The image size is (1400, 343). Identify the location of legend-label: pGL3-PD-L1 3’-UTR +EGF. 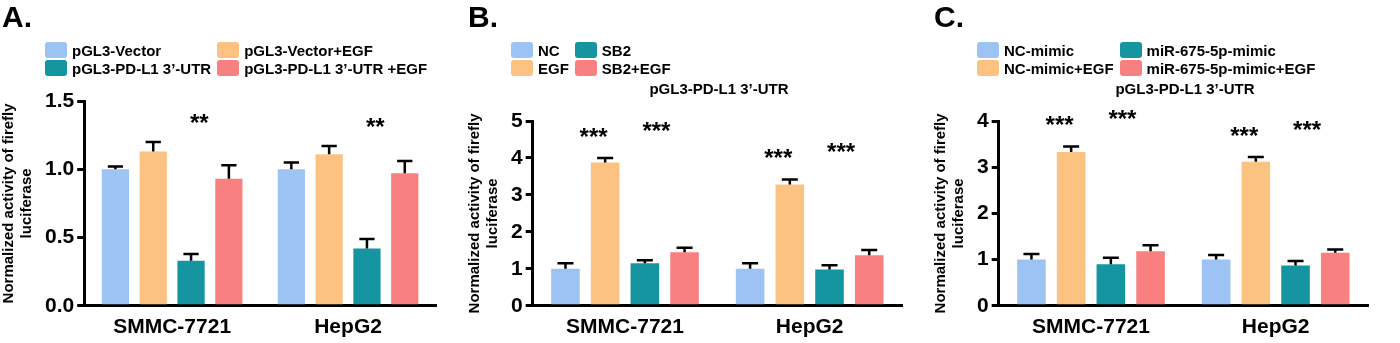
(336, 68).